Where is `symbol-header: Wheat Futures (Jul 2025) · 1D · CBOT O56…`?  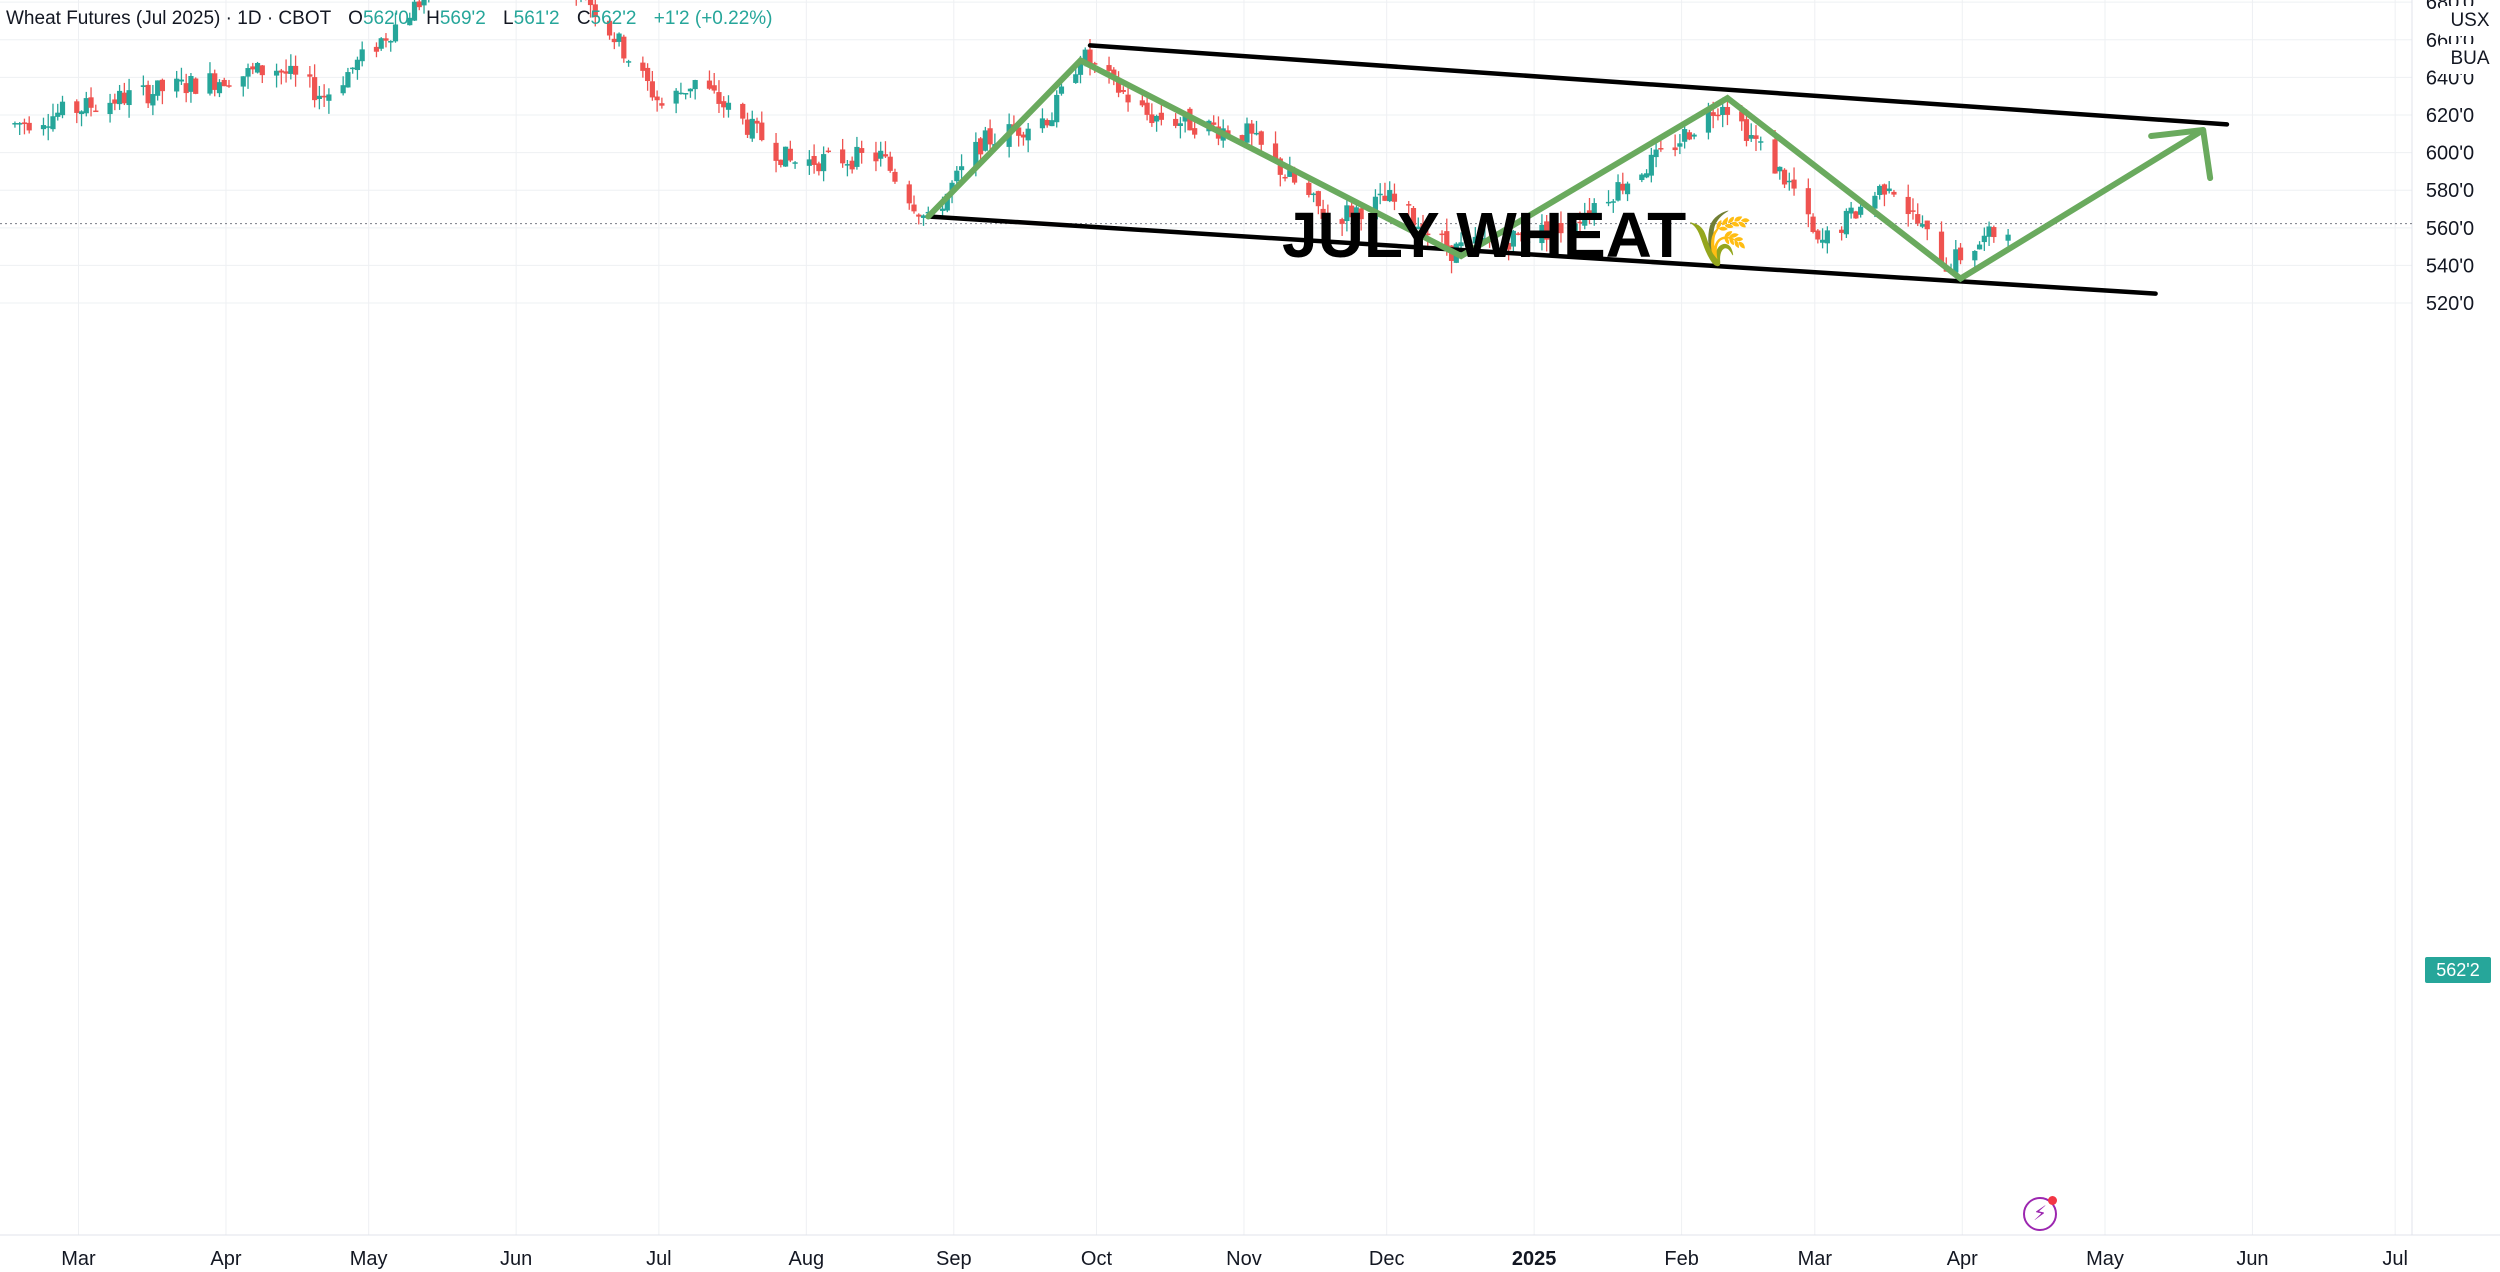 symbol-header: Wheat Futures (Jul 2025) · 1D · CBOT O56… is located at coordinates (389, 19).